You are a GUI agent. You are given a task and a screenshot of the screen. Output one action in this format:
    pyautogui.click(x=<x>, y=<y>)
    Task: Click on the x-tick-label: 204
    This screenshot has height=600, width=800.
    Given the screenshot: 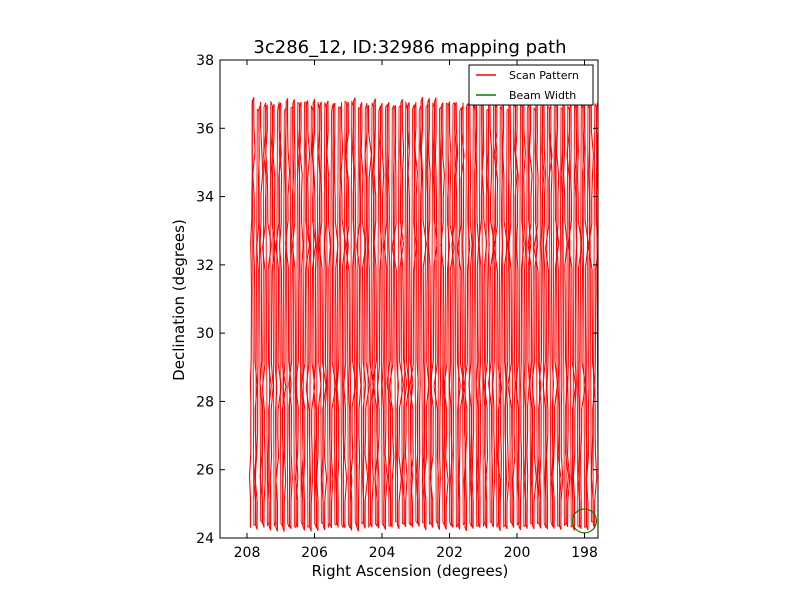 What is the action you would take?
    pyautogui.click(x=382, y=553)
    